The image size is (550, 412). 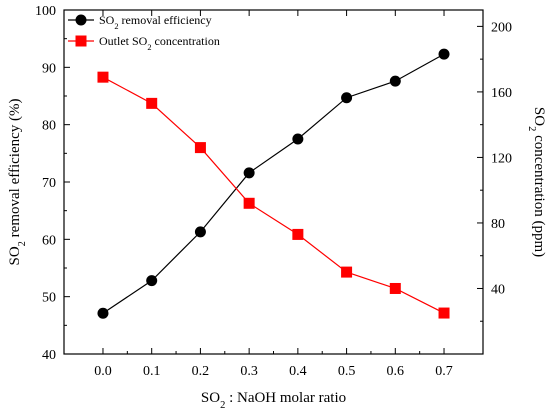 What do you see at coordinates (49, 183) in the screenshot?
I see `y-left-tick-label: 70` at bounding box center [49, 183].